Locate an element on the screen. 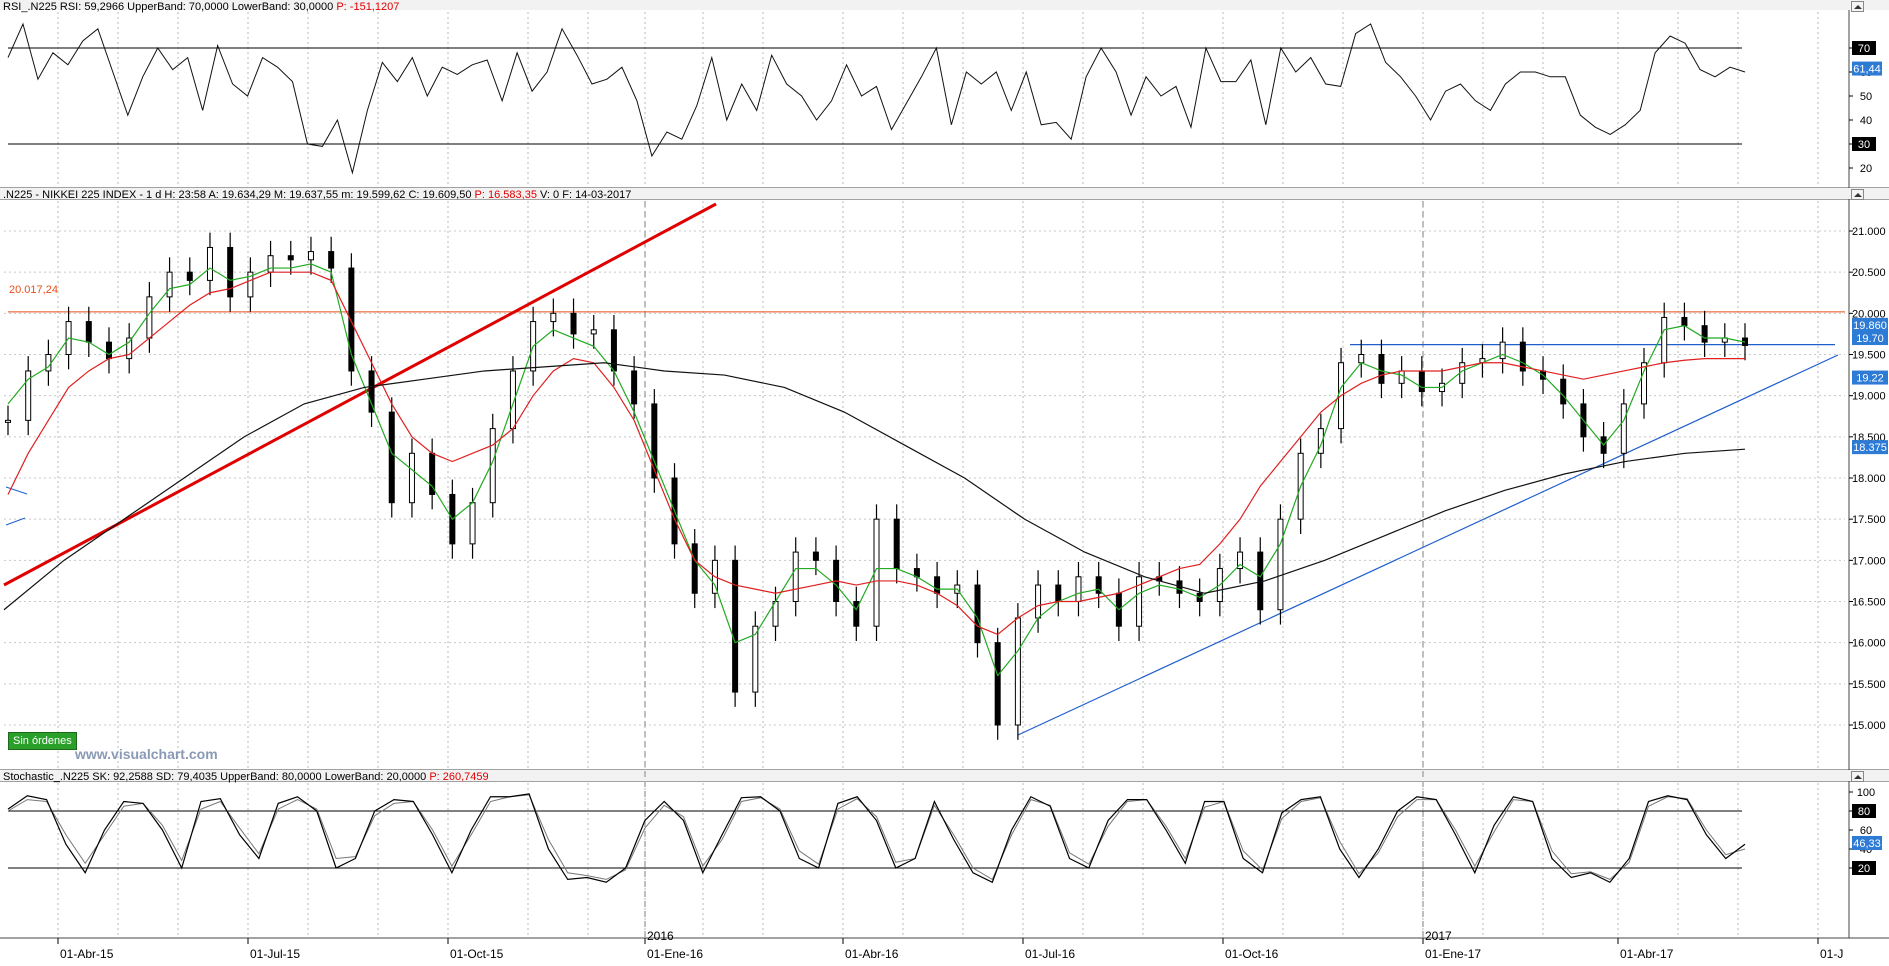  price-tag-2: 19.22 is located at coordinates (1870, 379).